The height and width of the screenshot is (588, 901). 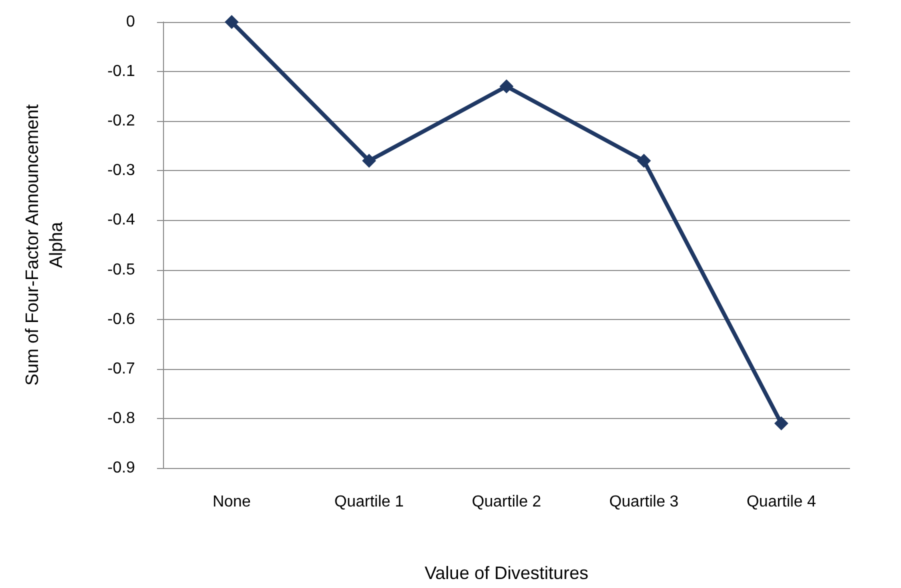 I want to click on x-axis-title: Value of Divestitures, so click(x=506, y=573).